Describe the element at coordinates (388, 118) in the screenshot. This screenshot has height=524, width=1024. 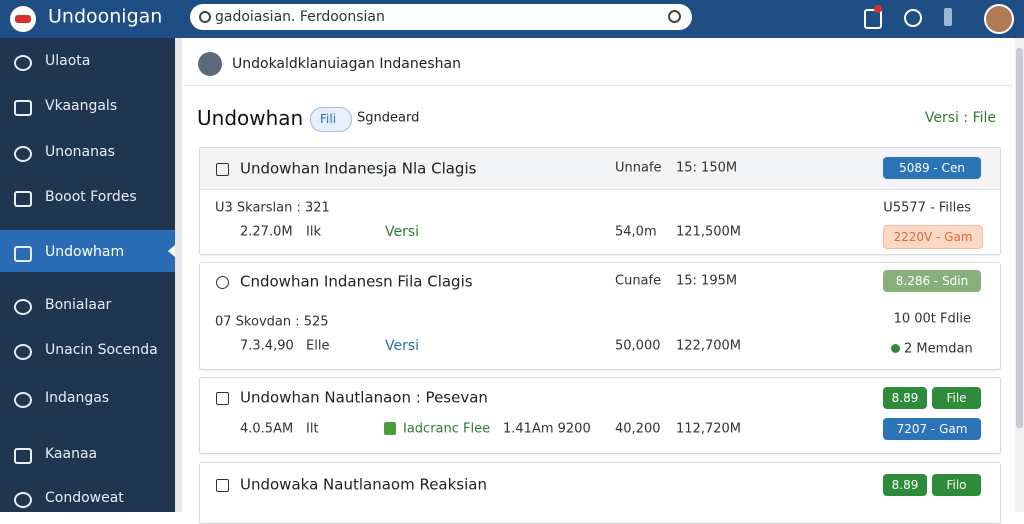
I see `sort-label: Sgndeard` at that location.